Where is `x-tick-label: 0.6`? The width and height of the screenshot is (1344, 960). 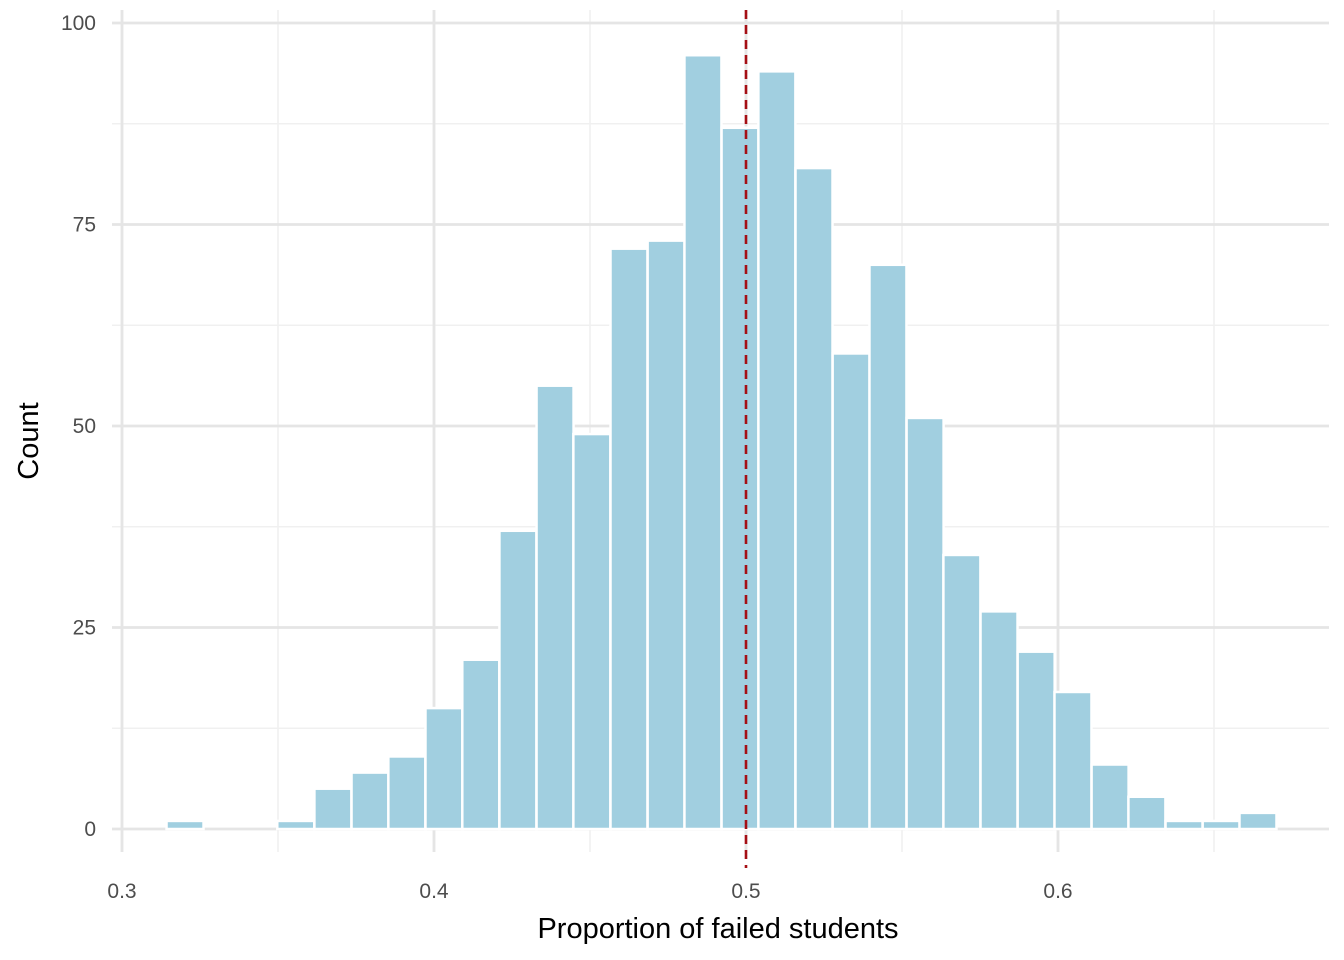 x-tick-label: 0.6 is located at coordinates (1057, 891).